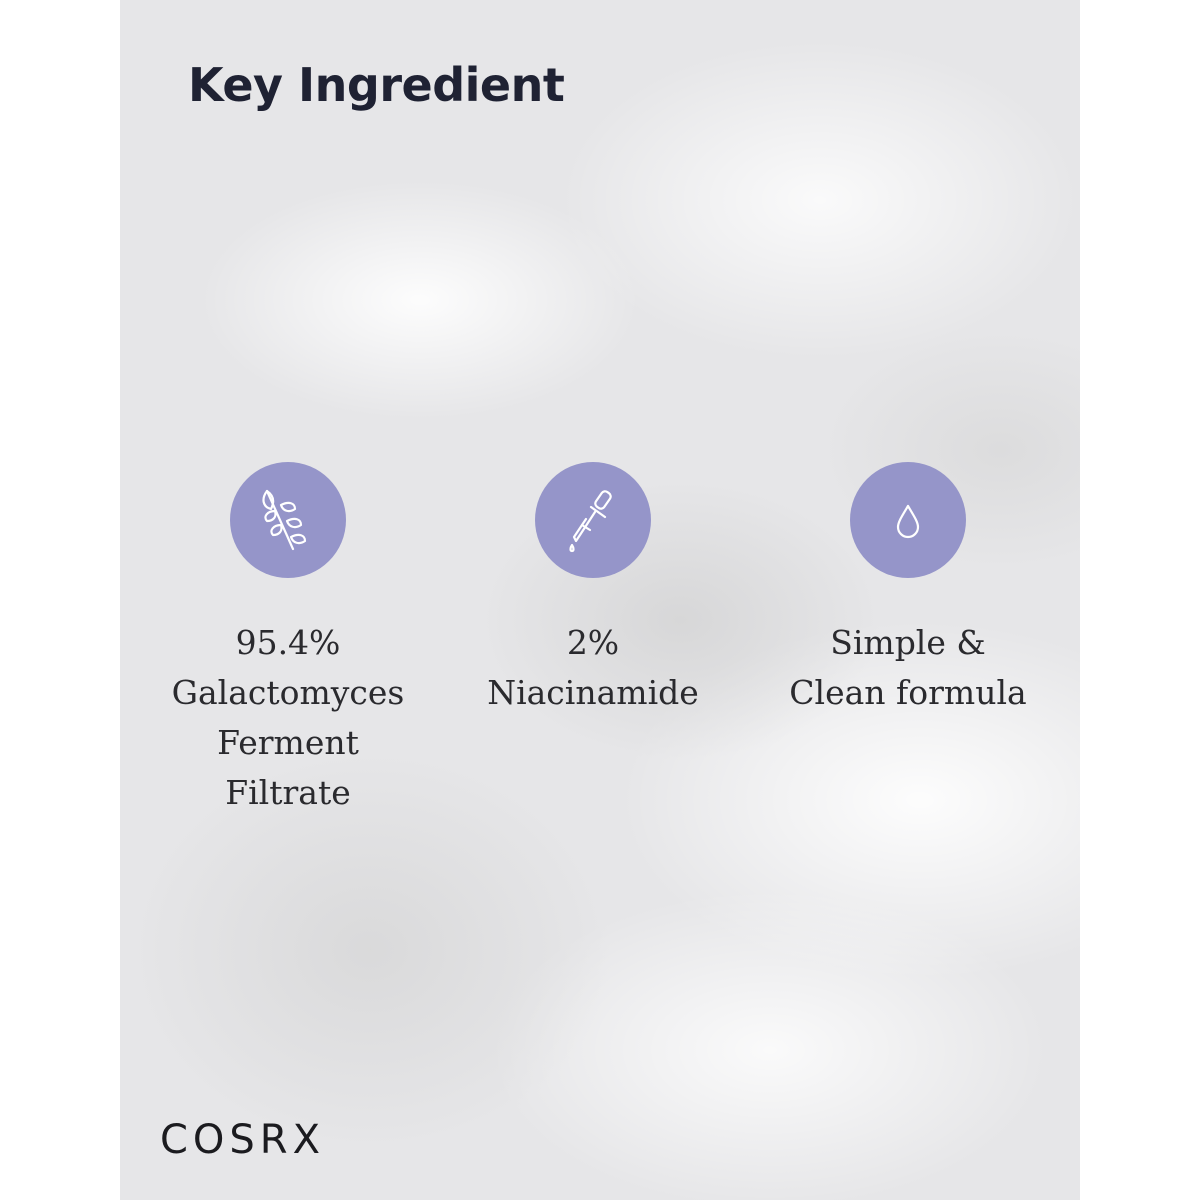 This screenshot has width=1200, height=1200. I want to click on feature-galactomyces: 95.4% Galactomyces Ferment Filtrate, so click(288, 640).